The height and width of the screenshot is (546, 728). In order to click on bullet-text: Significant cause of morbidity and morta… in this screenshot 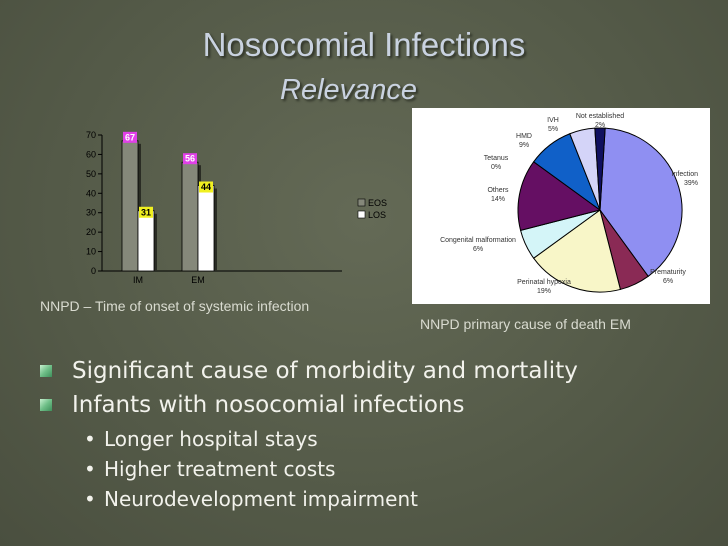, I will do `click(325, 371)`.